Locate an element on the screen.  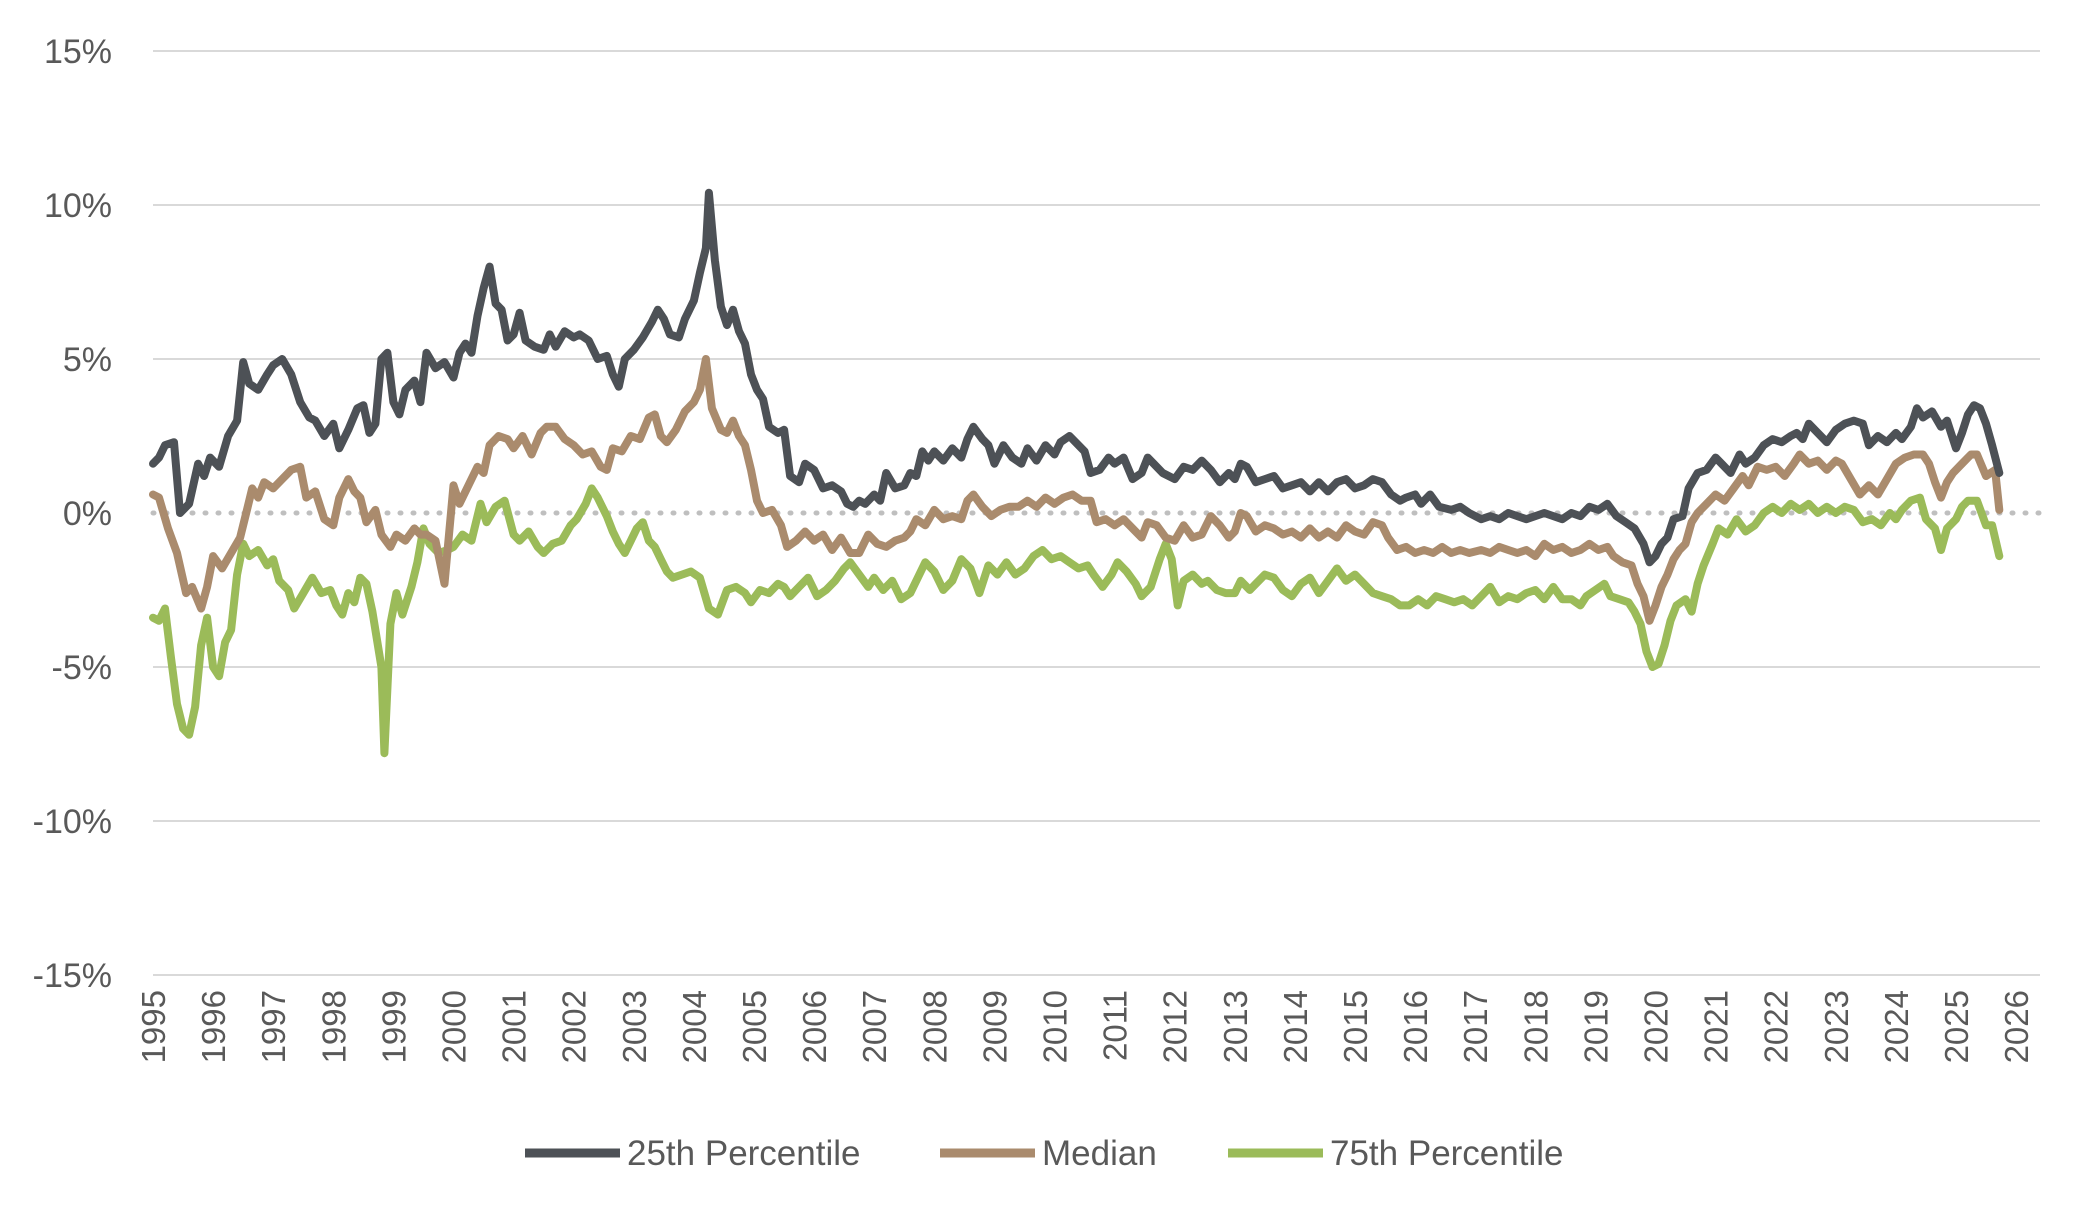
x-tick-label: 2009 is located at coordinates (994, 1026).